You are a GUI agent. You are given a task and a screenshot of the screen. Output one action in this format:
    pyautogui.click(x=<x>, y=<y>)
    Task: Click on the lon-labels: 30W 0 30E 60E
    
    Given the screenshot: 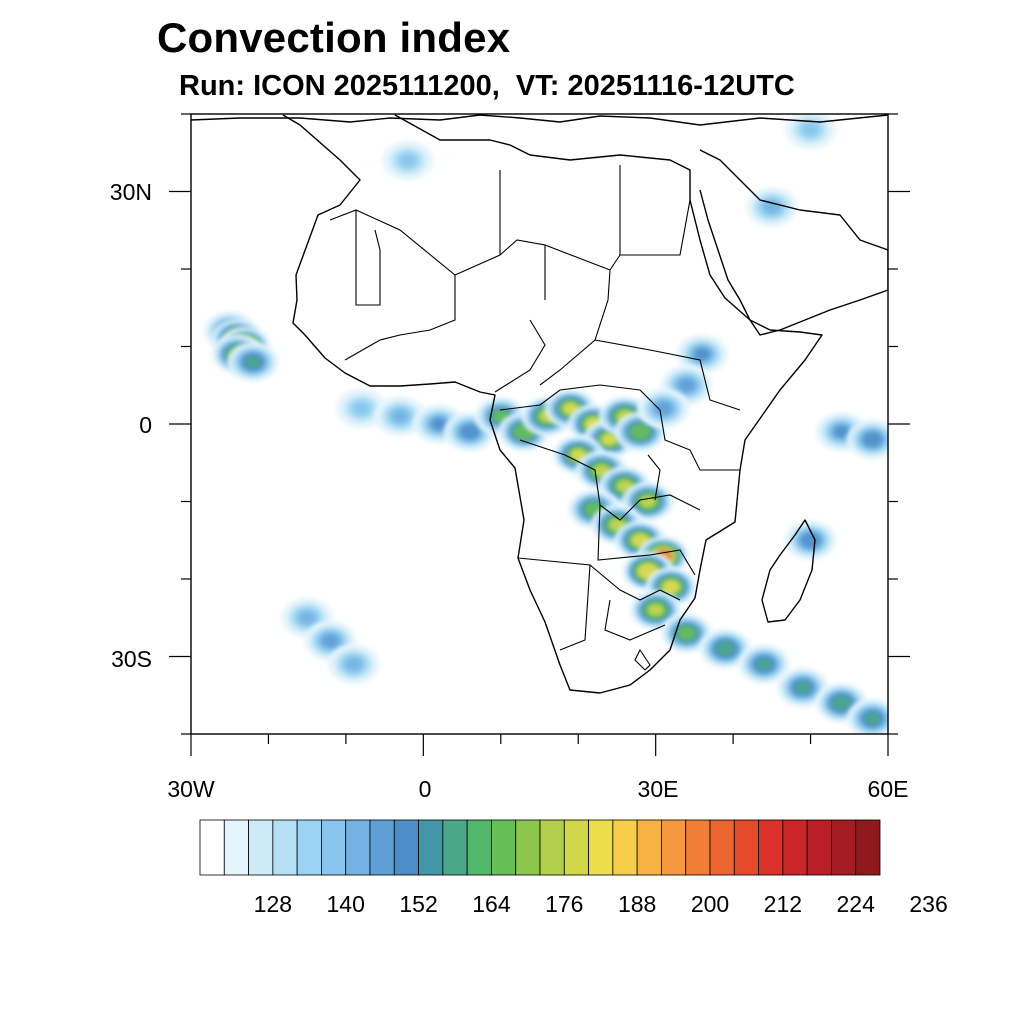 What is the action you would take?
    pyautogui.click(x=537, y=789)
    